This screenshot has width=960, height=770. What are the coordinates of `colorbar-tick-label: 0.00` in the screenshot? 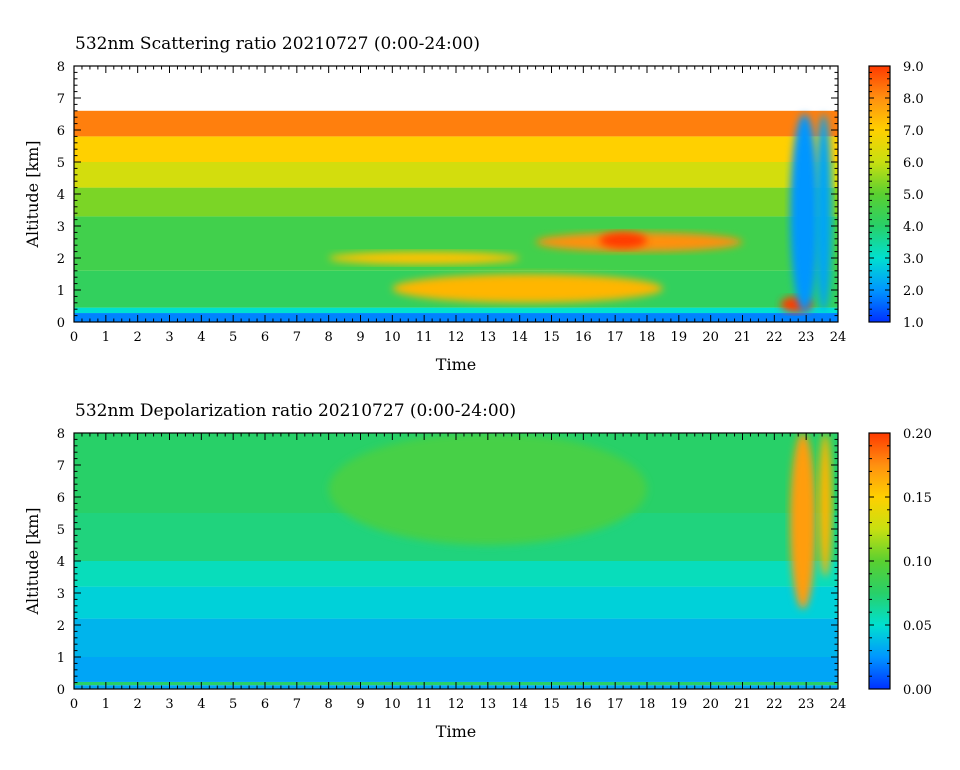 It's located at (917, 690).